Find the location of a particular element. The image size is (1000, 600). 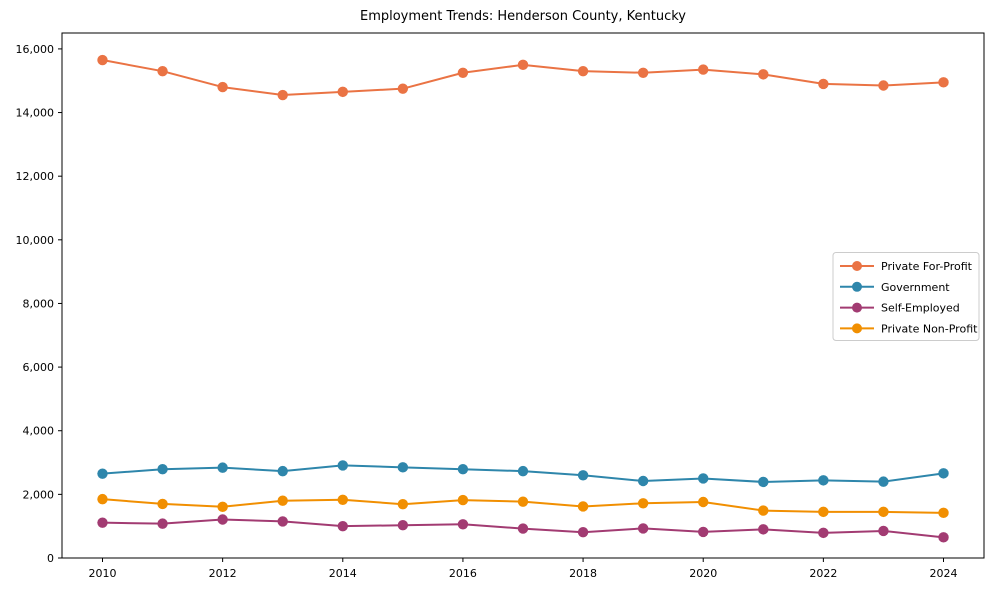

y-tick-label: 0 is located at coordinates (50, 558).